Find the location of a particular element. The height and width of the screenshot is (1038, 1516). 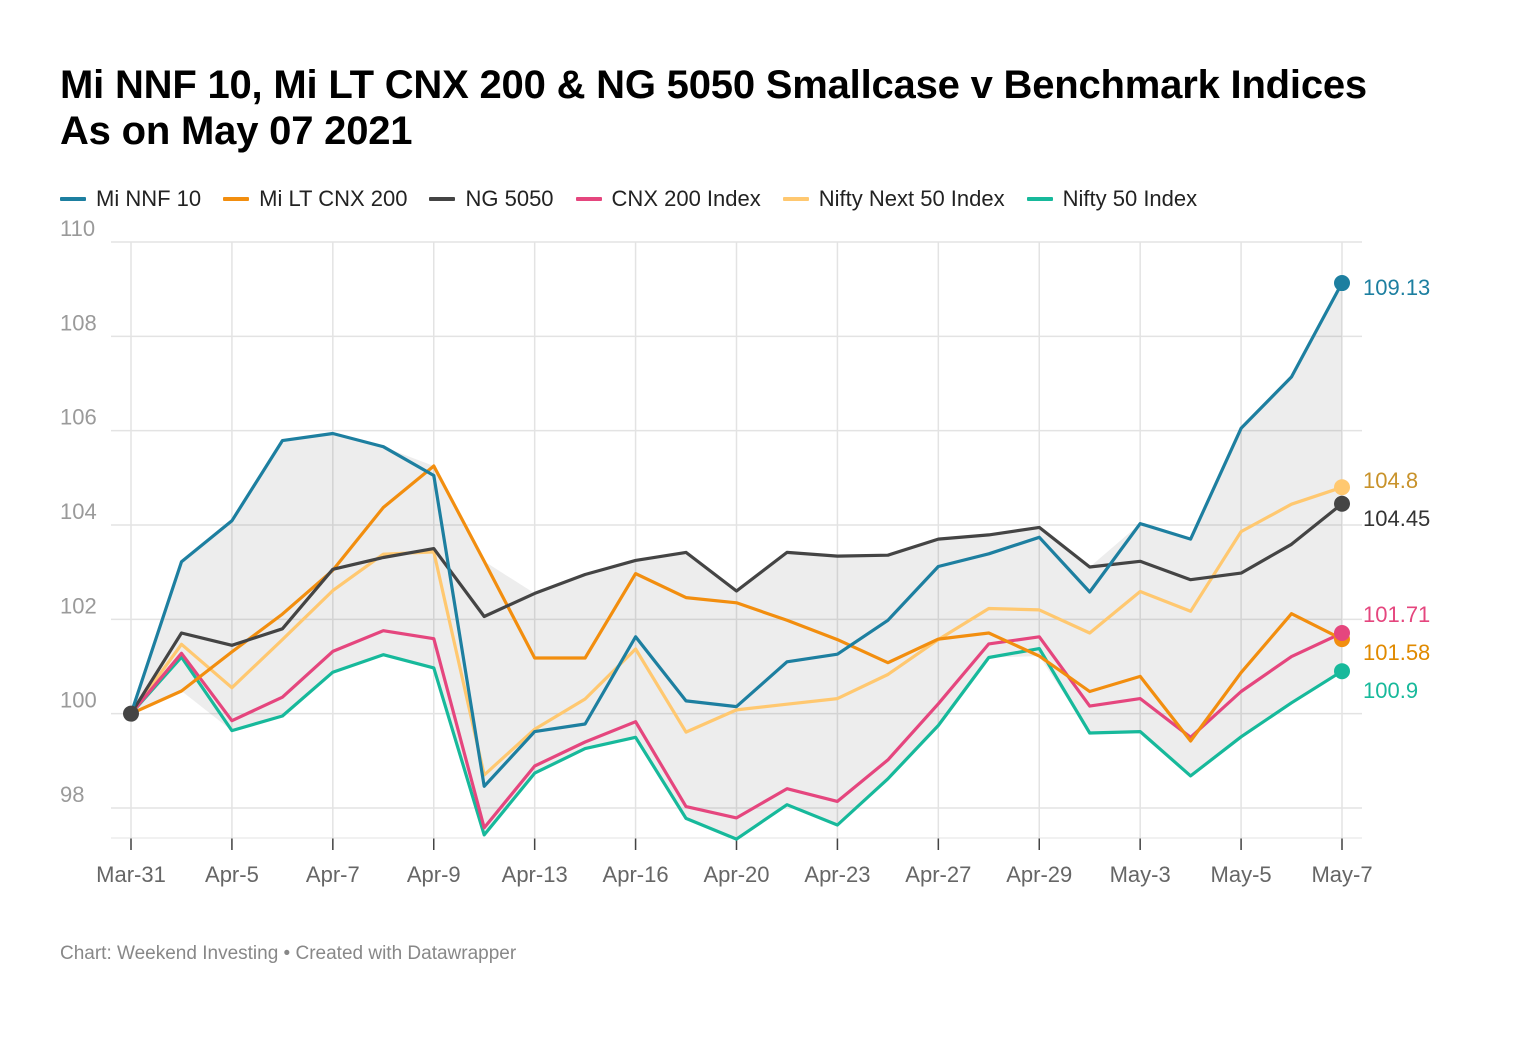

start-point is located at coordinates (131, 713).